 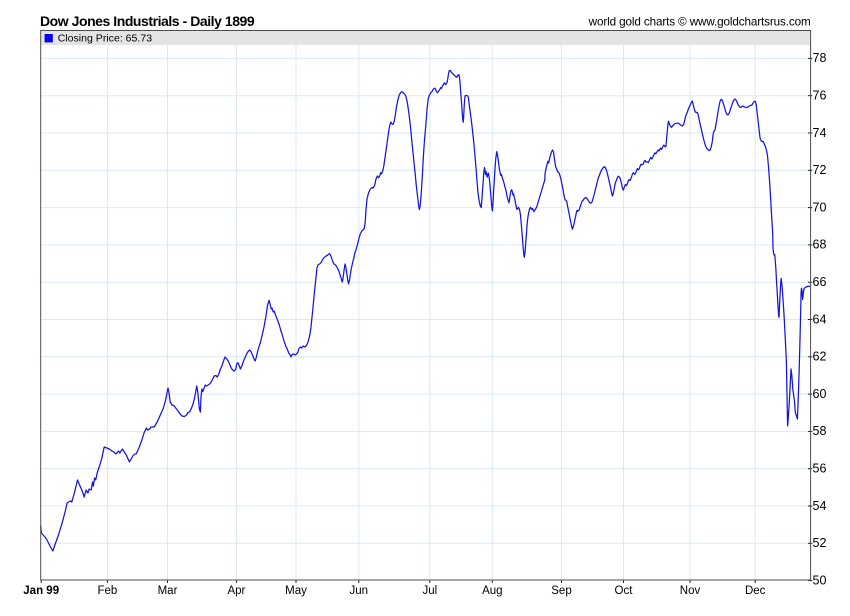 I want to click on svg-text: Nov, so click(x=690, y=591).